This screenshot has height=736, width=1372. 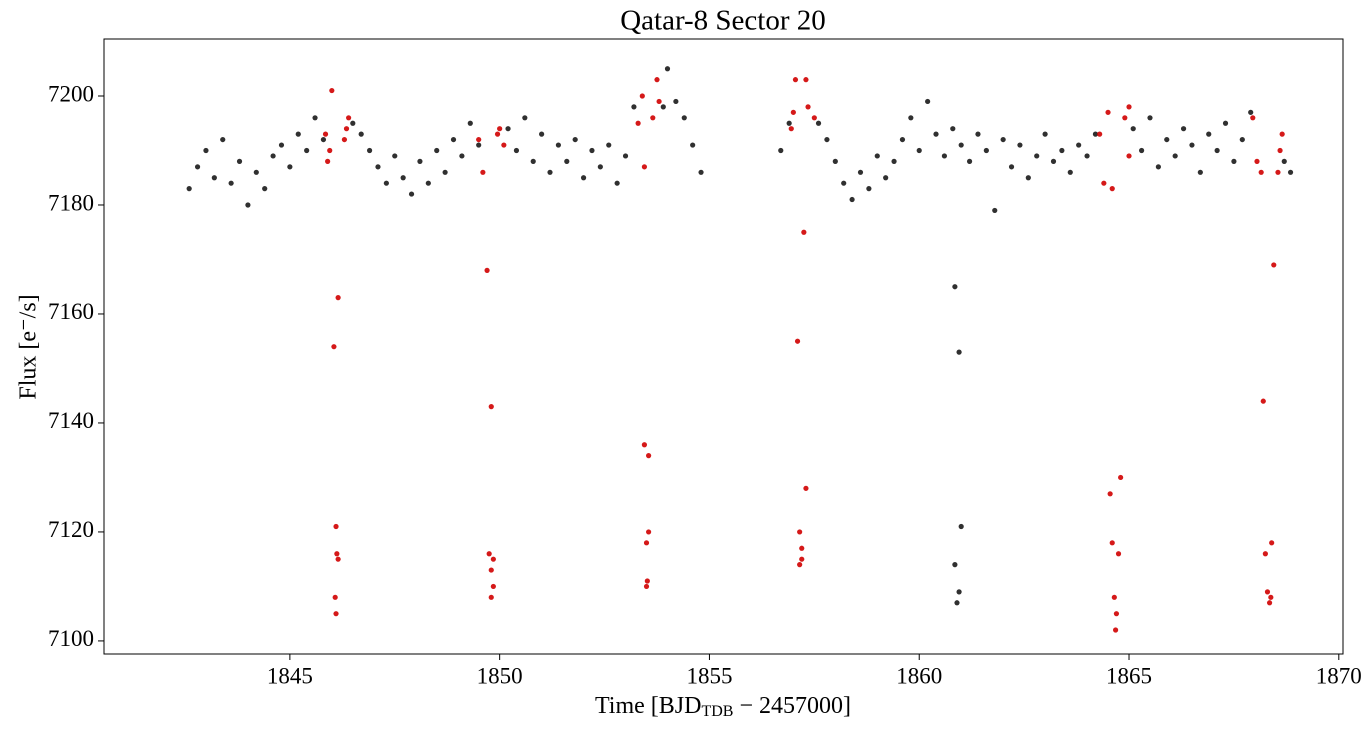 What do you see at coordinates (71, 638) in the screenshot?
I see `y-tick-label: 7100` at bounding box center [71, 638].